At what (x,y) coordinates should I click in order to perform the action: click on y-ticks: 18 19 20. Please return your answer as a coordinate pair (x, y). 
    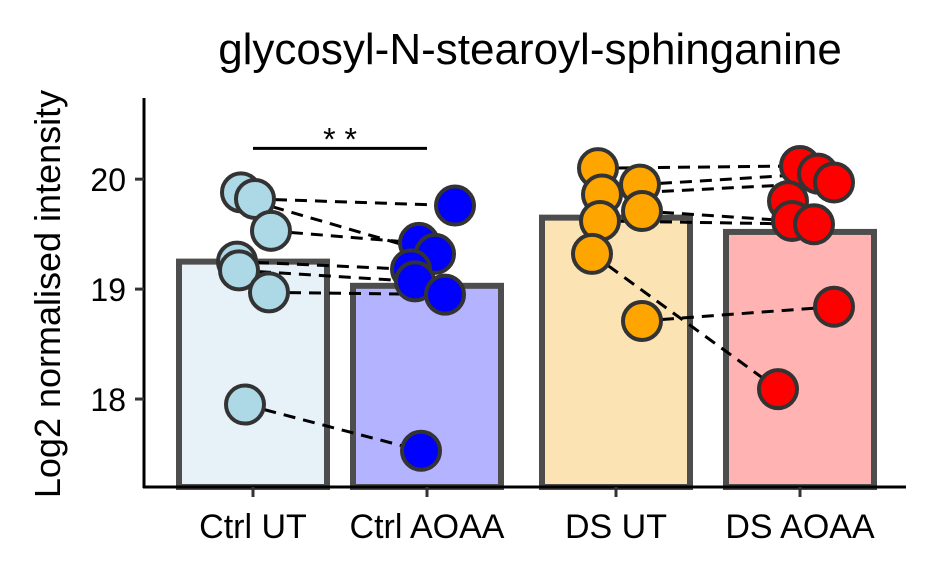
    Looking at the image, I should click on (117, 290).